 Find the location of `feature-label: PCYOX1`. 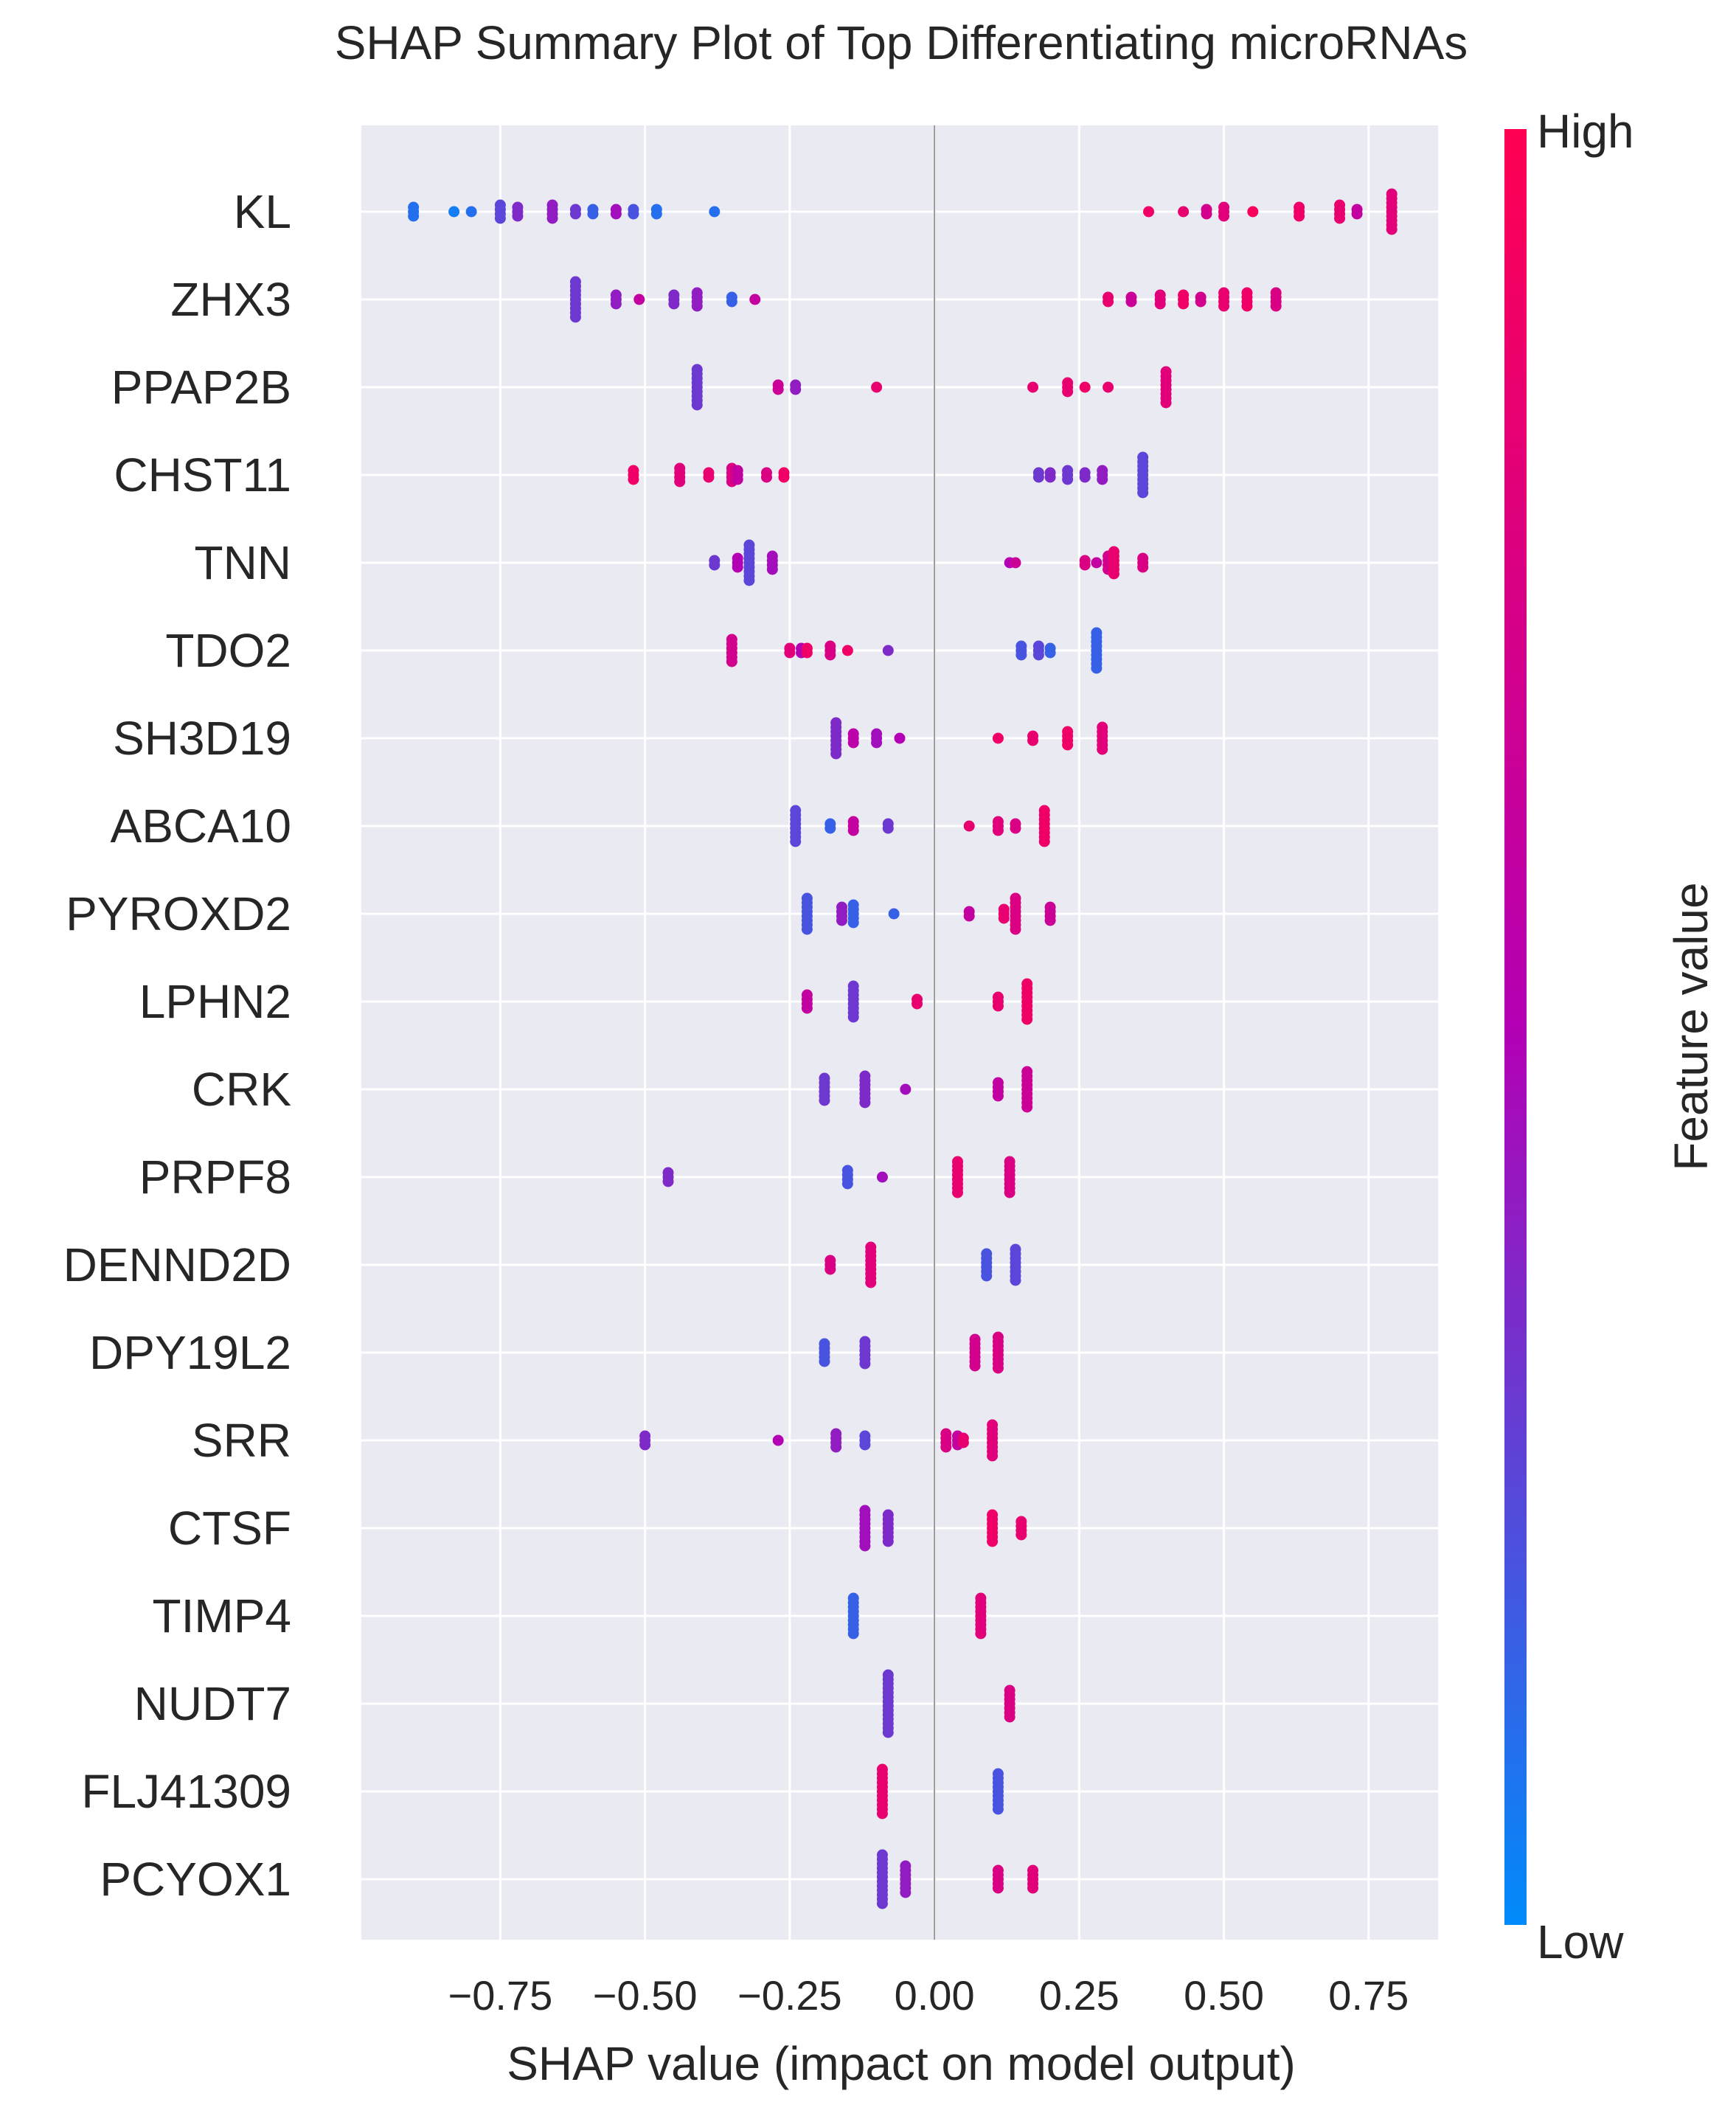

feature-label: PCYOX1 is located at coordinates (195, 1880).